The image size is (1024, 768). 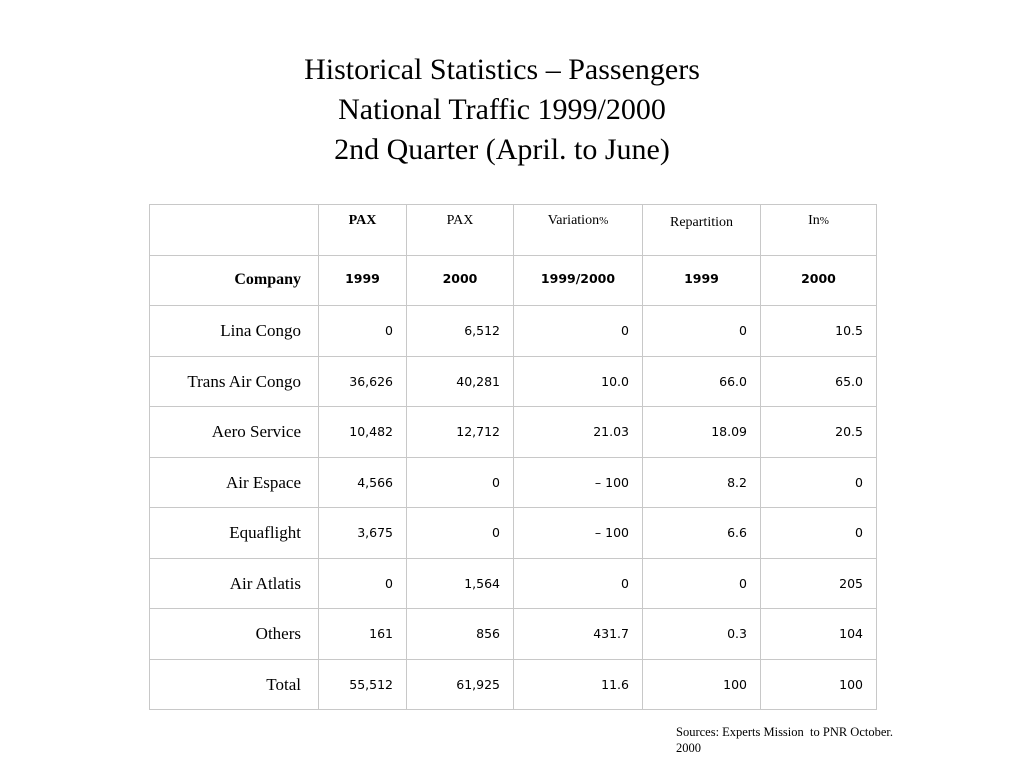 I want to click on repartition-1999-cell: 8.2, so click(x=701, y=482).